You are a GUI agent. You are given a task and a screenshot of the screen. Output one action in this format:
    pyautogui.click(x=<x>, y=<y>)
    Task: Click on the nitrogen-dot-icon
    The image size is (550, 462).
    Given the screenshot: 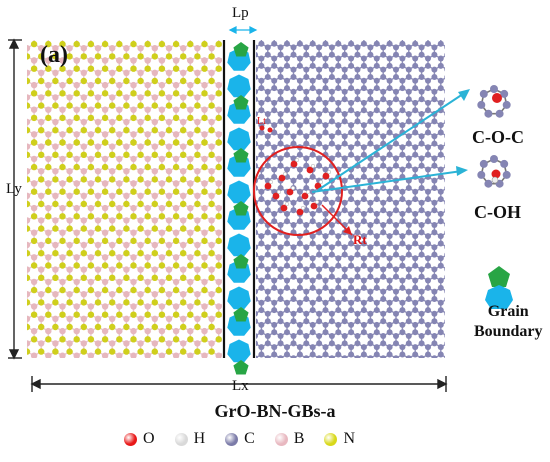 What is the action you would take?
    pyautogui.click(x=331, y=439)
    